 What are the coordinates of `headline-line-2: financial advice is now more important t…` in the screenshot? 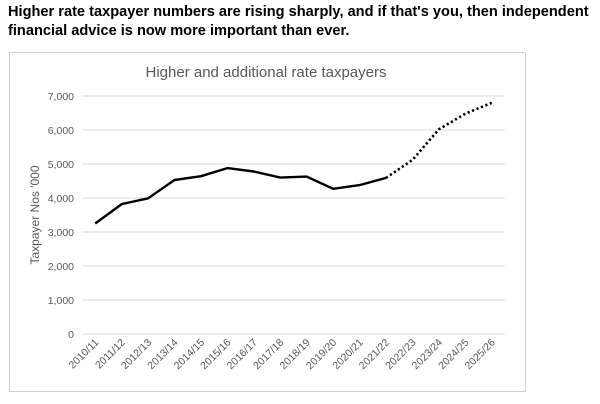 It's located at (179, 31).